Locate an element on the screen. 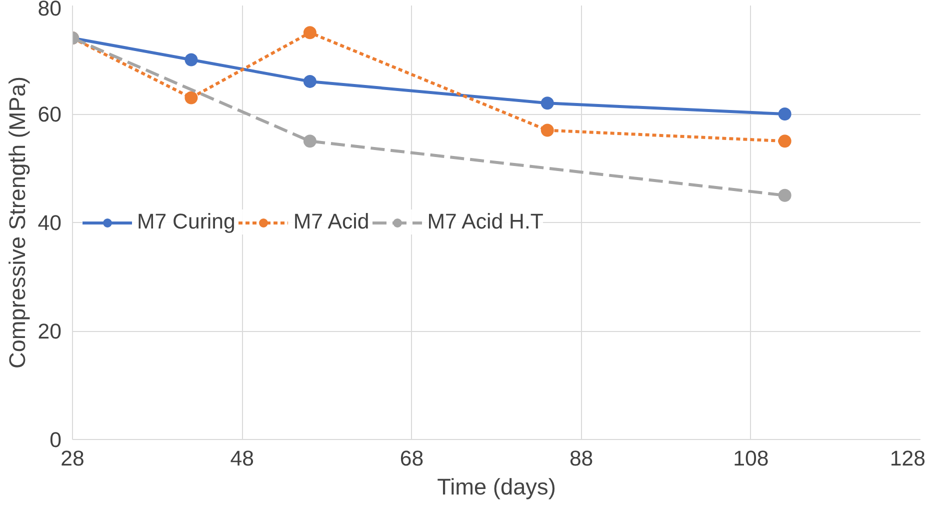 The height and width of the screenshot is (506, 929). y-tick-label: 40 is located at coordinates (50, 223).